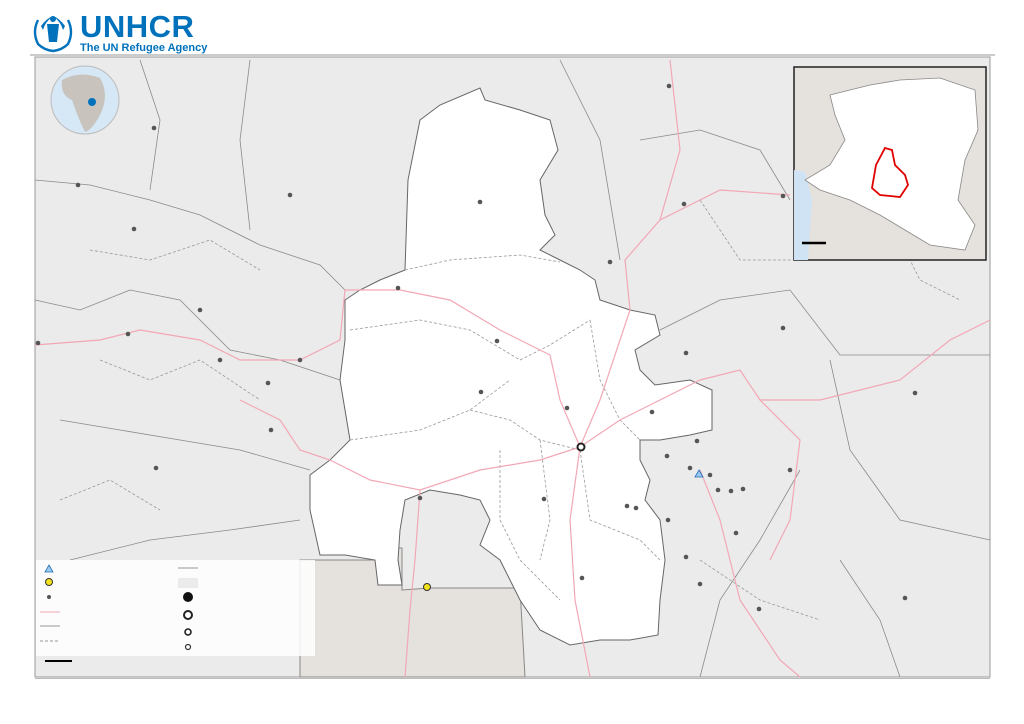 The width and height of the screenshot is (1024, 724). What do you see at coordinates (49, 582) in the screenshot?
I see `legend-border-crossing-icon` at bounding box center [49, 582].